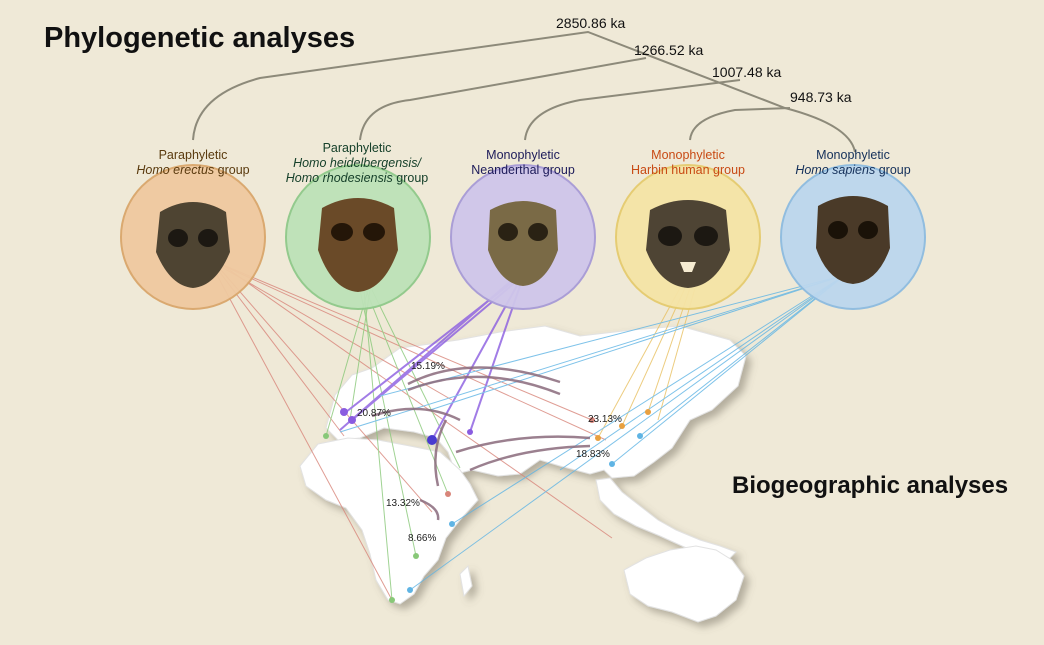 The width and height of the screenshot is (1044, 645). I want to click on australia-landmass, so click(684, 584).